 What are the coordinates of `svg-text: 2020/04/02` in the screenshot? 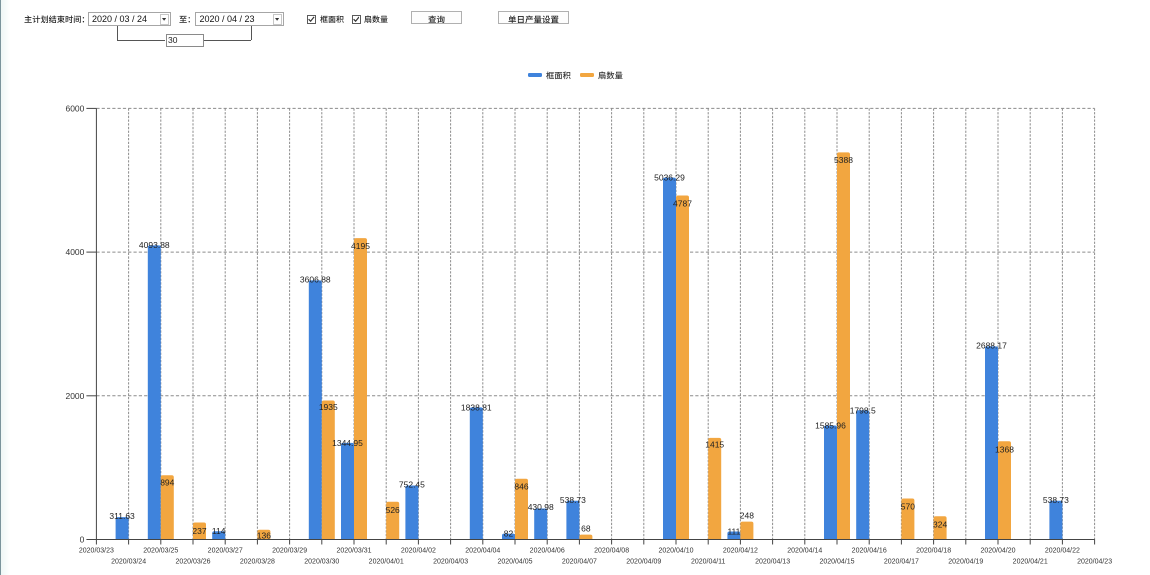 It's located at (418, 550).